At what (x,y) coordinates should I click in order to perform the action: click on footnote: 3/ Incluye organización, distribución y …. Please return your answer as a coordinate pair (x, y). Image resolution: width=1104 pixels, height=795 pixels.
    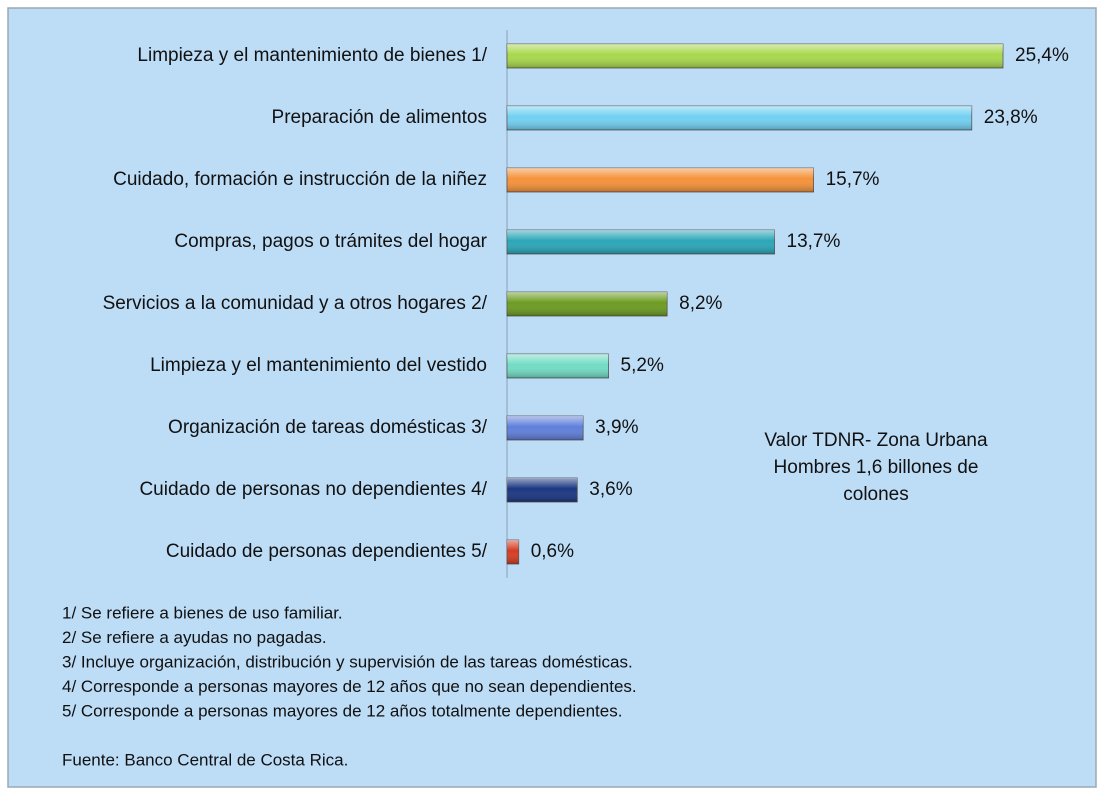
    Looking at the image, I should click on (347, 661).